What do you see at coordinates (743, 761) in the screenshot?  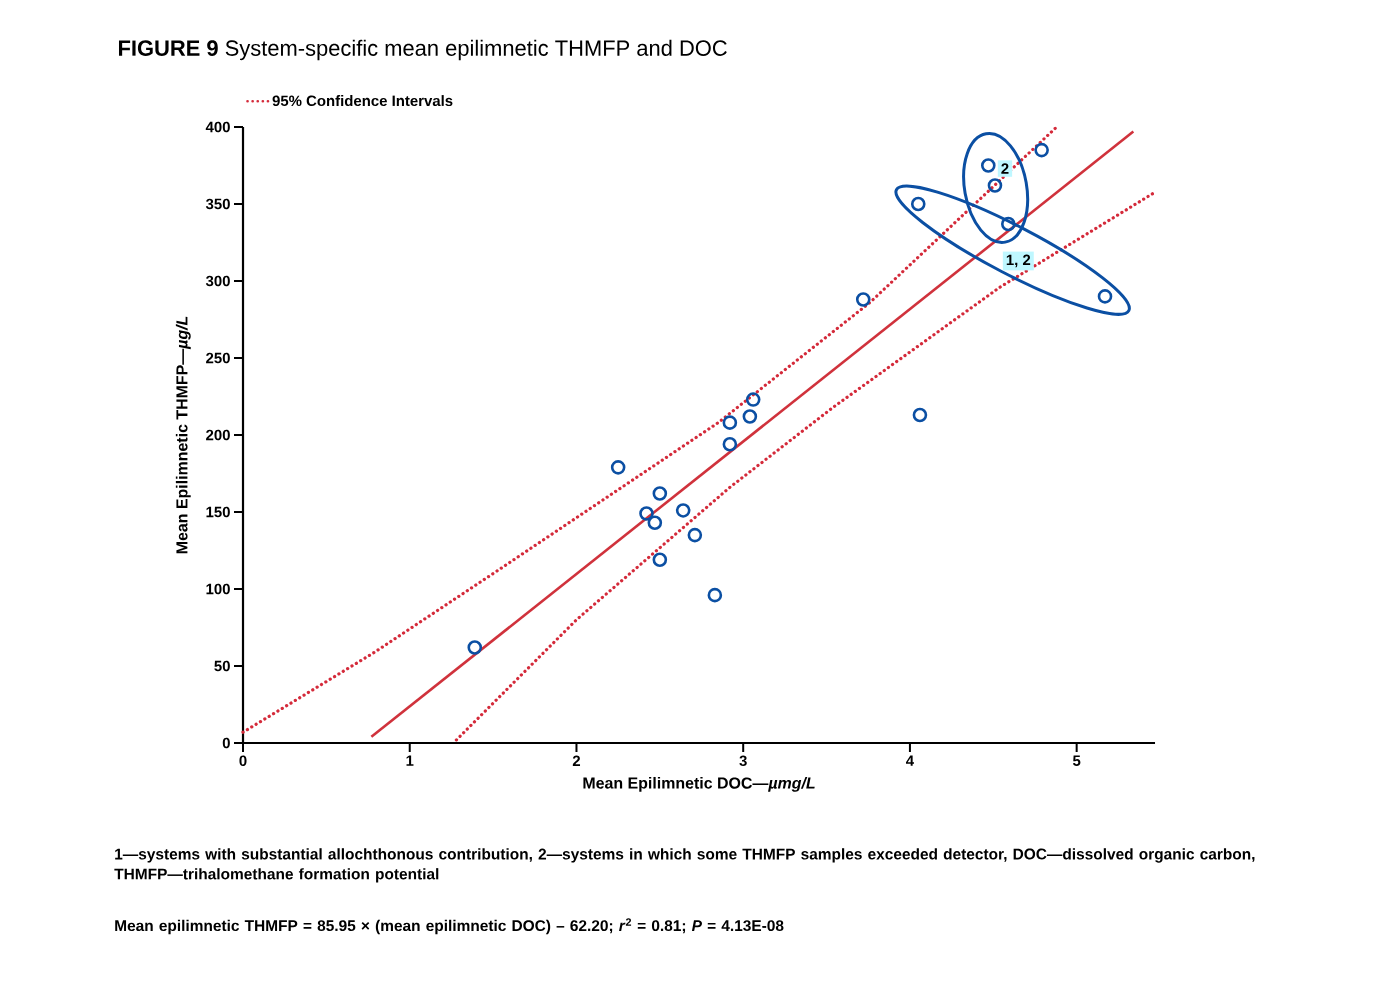 I see `x-tick-label: 3` at bounding box center [743, 761].